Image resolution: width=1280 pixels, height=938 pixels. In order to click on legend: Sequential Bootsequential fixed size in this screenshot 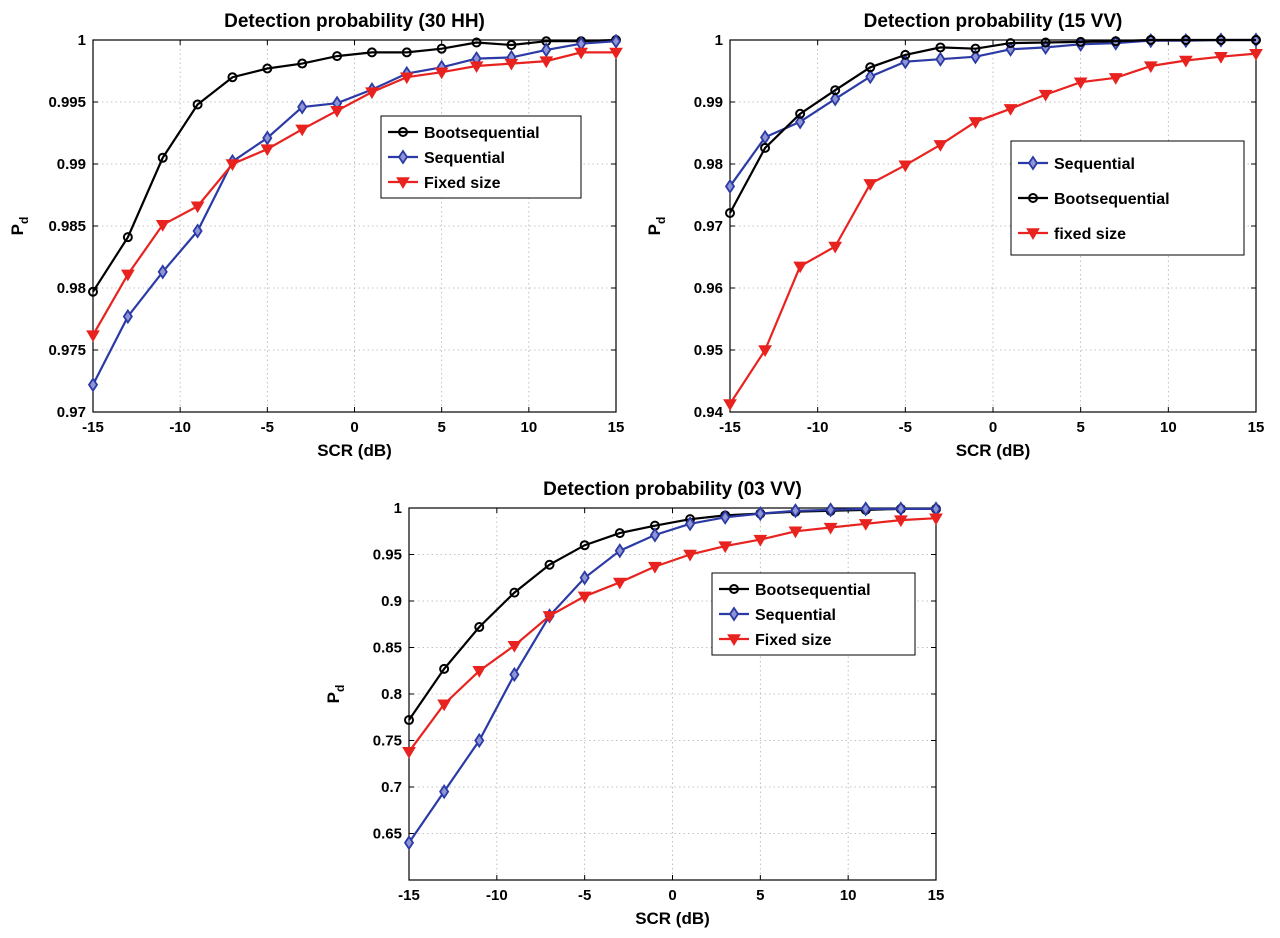, I will do `click(1127, 198)`.